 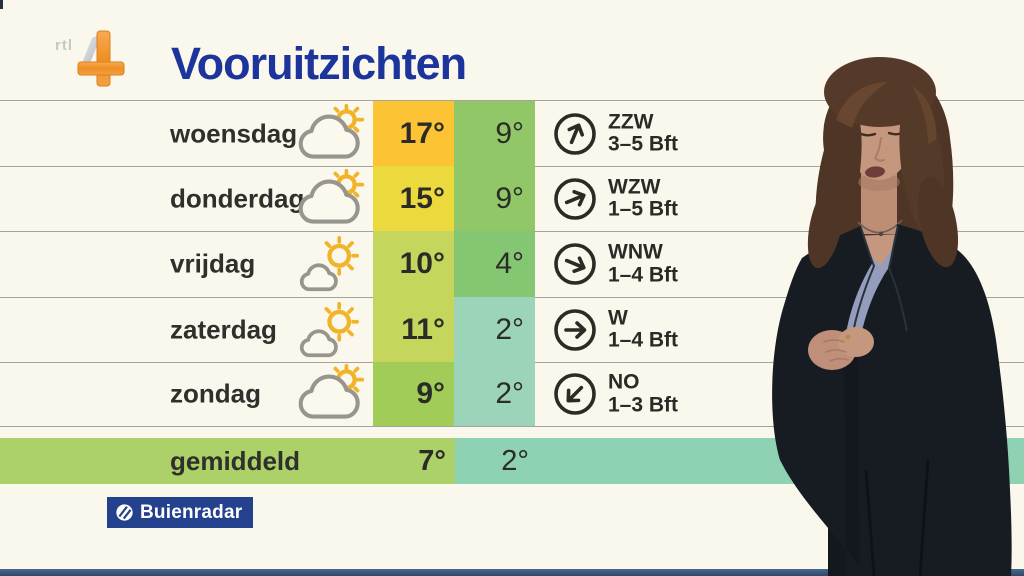 I want to click on min-temp: 4°, so click(x=509, y=263).